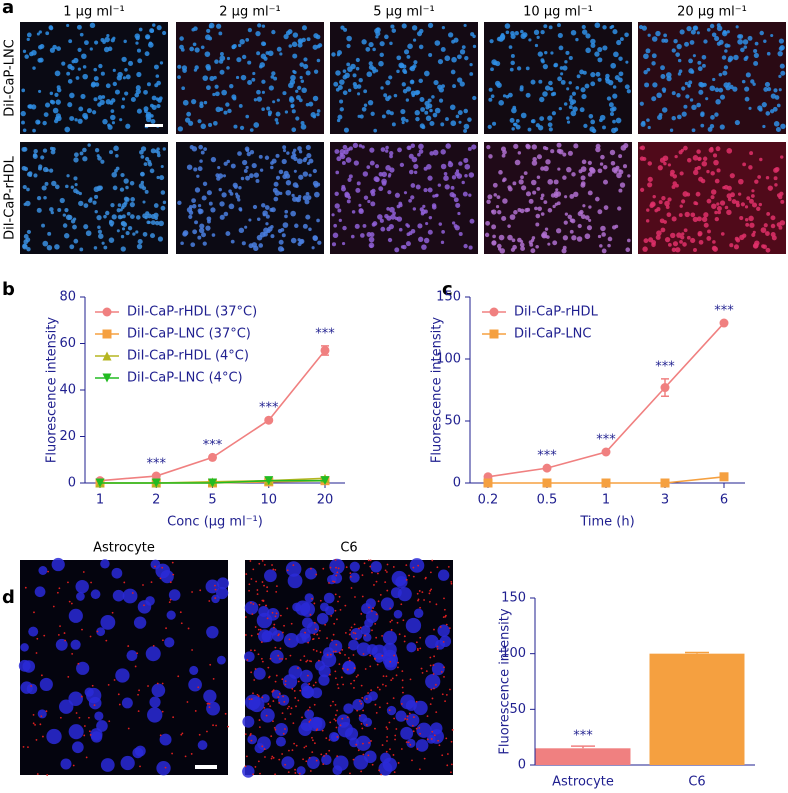 This screenshot has width=788, height=793. What do you see at coordinates (67, 297) in the screenshot?
I see `y-tick-label: 80` at bounding box center [67, 297].